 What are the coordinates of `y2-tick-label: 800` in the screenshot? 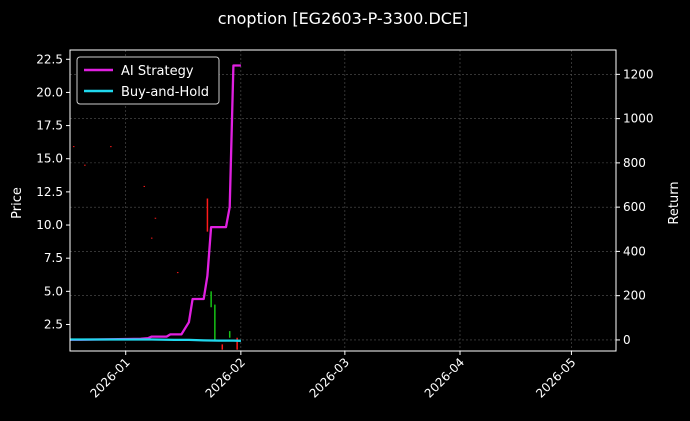 It's located at (634, 163).